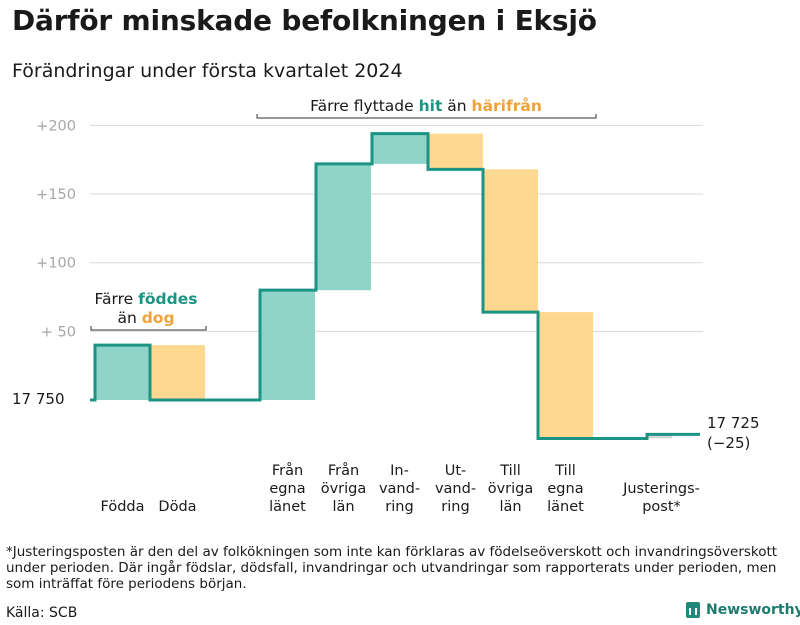 This screenshot has height=625, width=800. What do you see at coordinates (659, 436) in the screenshot?
I see `bar-adjustment` at bounding box center [659, 436].